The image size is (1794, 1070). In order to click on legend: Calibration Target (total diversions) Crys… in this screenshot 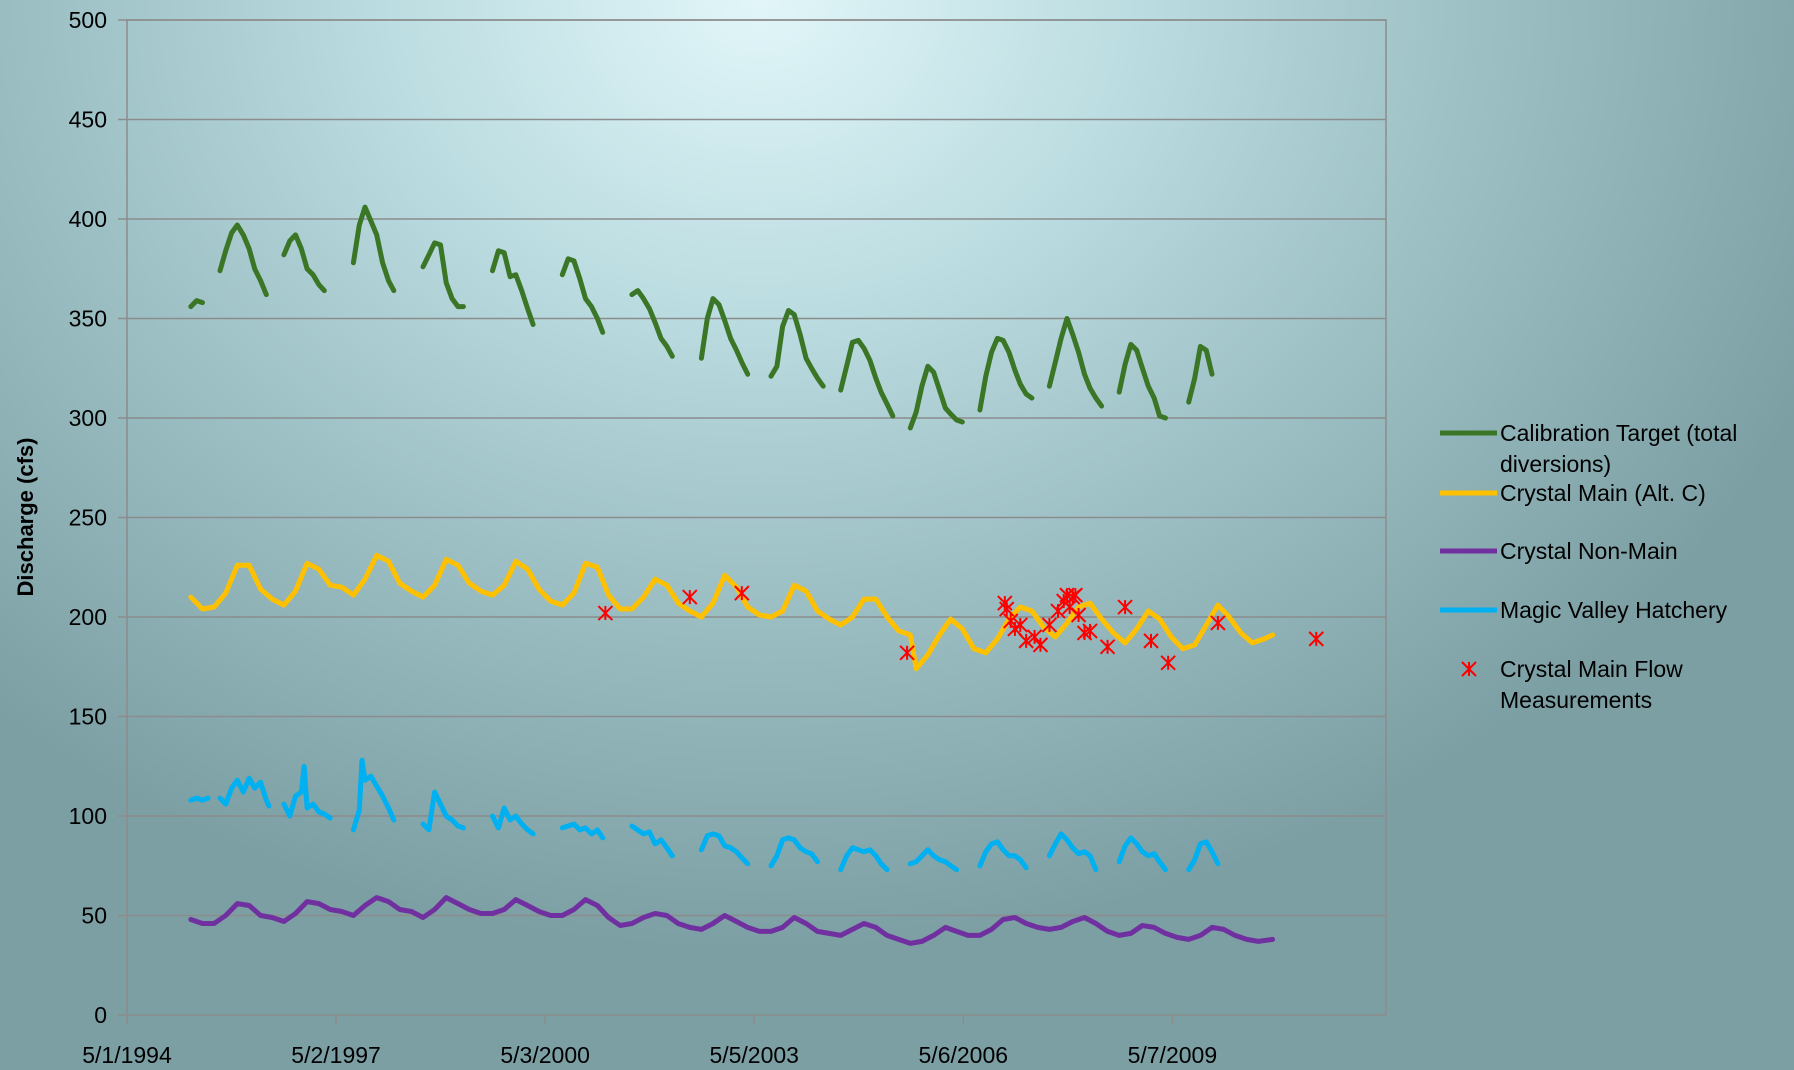, I will do `click(1588, 566)`.